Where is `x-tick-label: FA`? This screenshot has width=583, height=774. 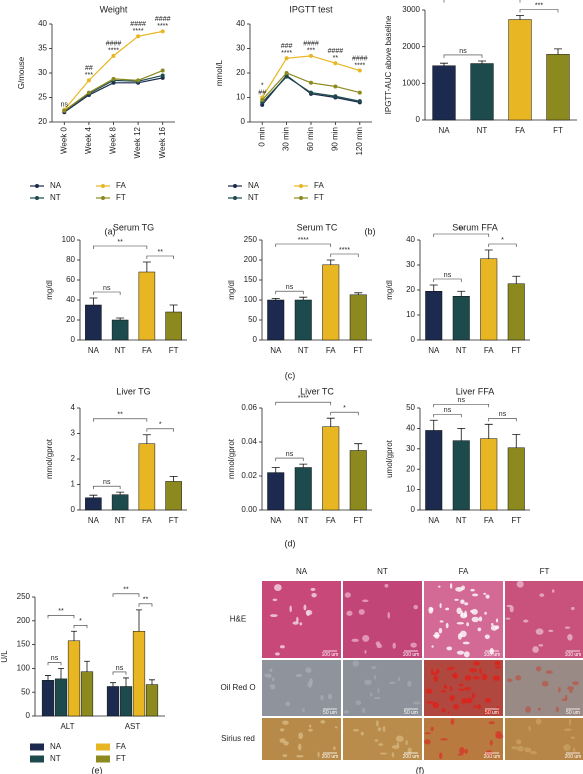
x-tick-label: FA is located at coordinates (147, 350).